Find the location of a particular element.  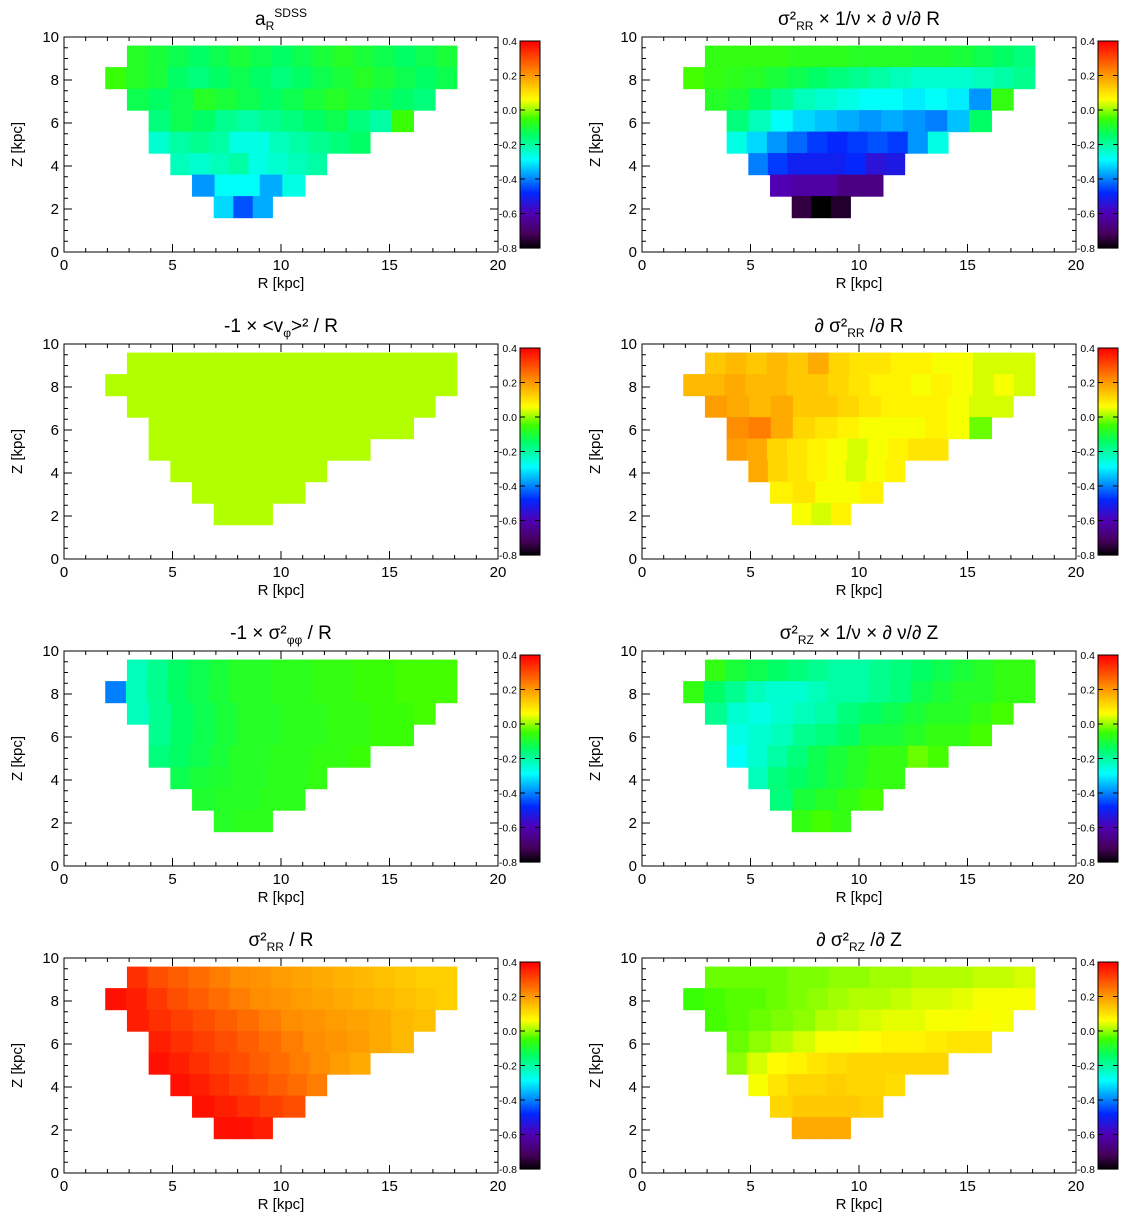

y-tick-label: 2 is located at coordinates (633, 1130).